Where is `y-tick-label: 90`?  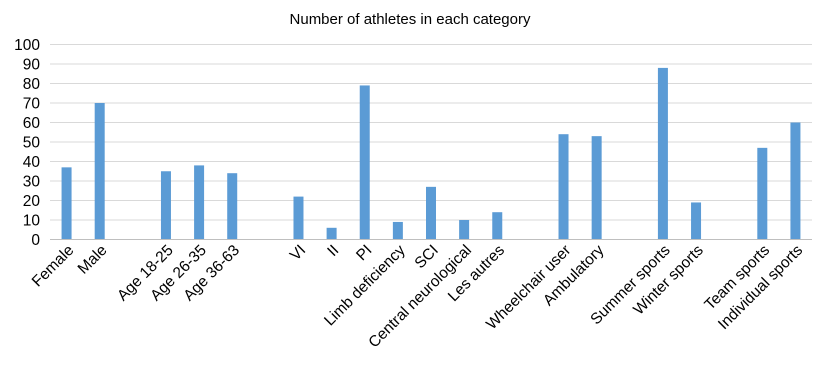 y-tick-label: 90 is located at coordinates (32, 65).